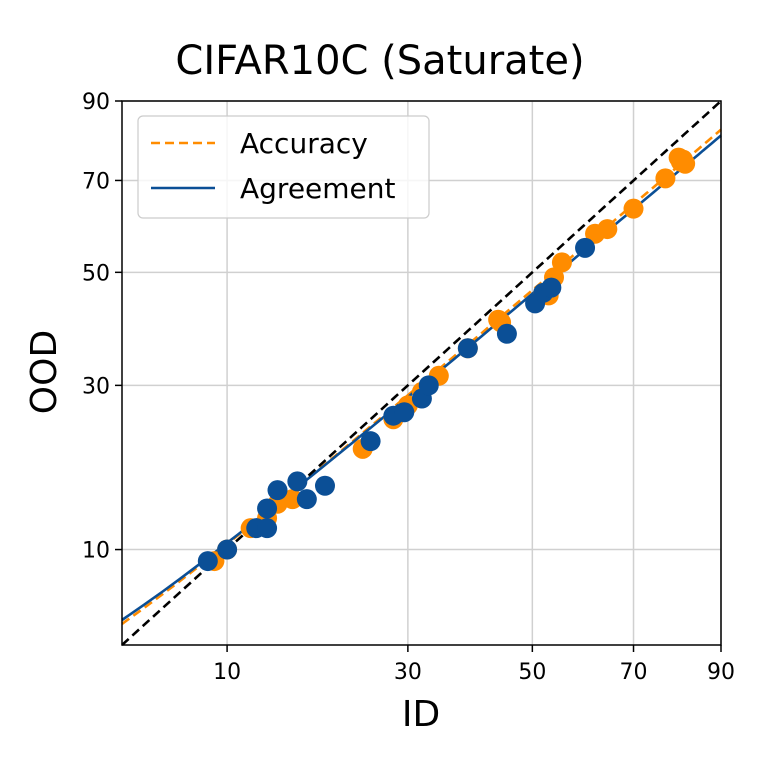  I want to click on legend-accuracy-label: Accuracy, so click(304, 143).